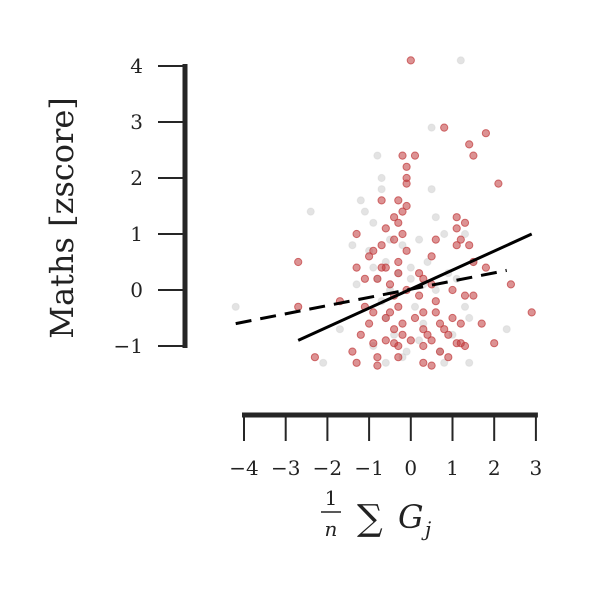  What do you see at coordinates (410, 468) in the screenshot?
I see `x-tick-label: 0` at bounding box center [410, 468].